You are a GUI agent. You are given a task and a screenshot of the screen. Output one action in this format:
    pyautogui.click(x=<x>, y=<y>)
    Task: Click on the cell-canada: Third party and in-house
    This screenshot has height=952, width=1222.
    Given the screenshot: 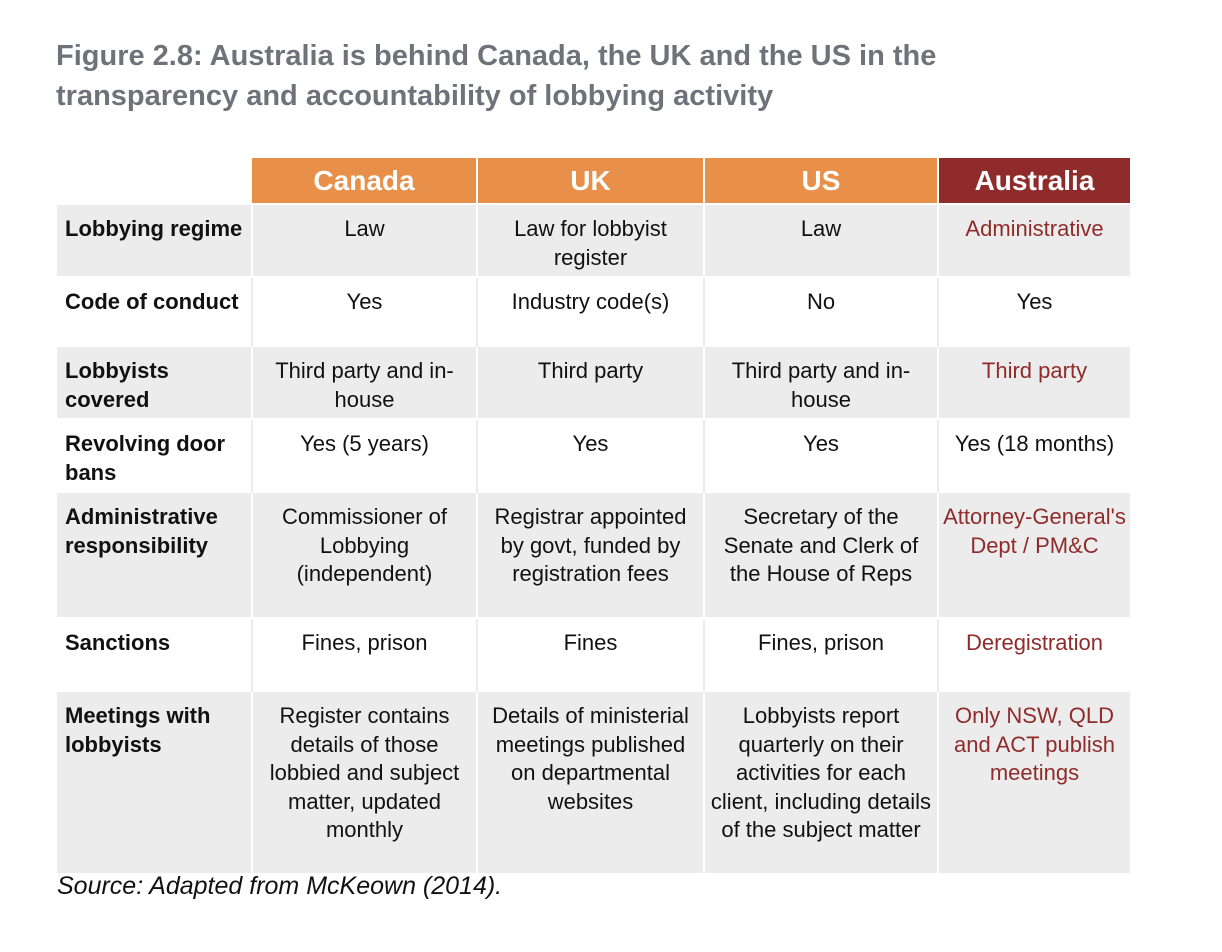 What is the action you would take?
    pyautogui.click(x=365, y=382)
    